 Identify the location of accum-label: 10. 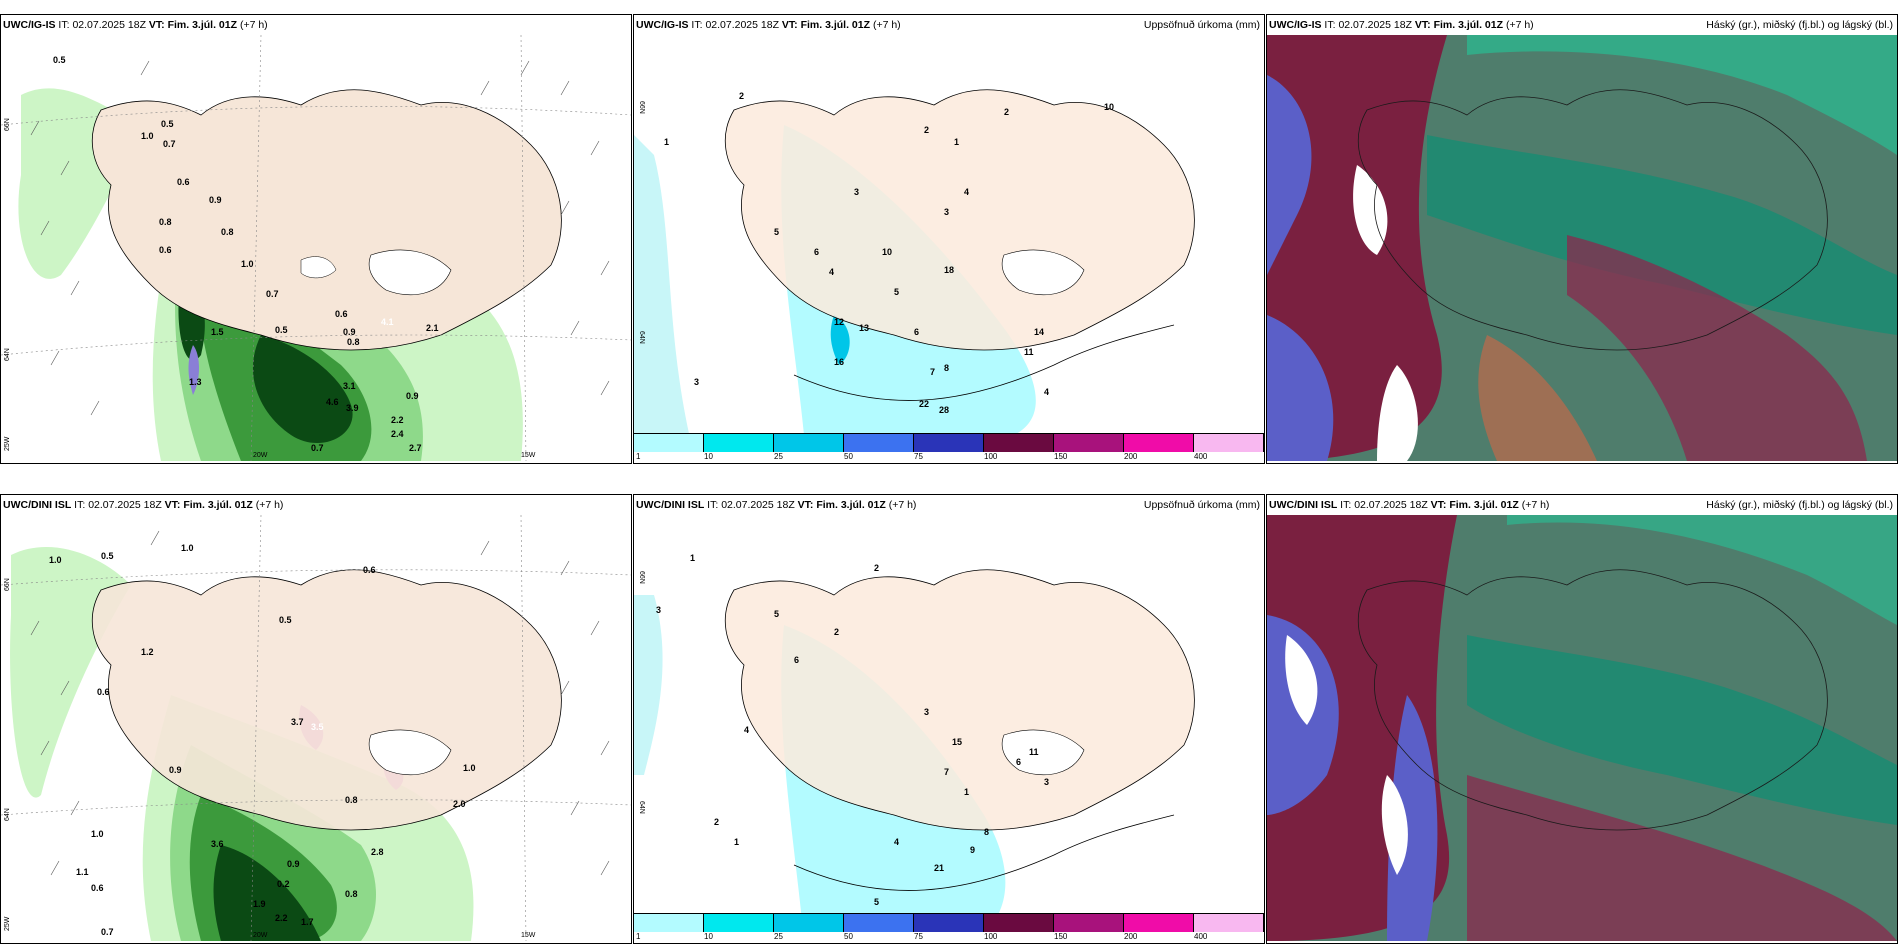
(1109, 107).